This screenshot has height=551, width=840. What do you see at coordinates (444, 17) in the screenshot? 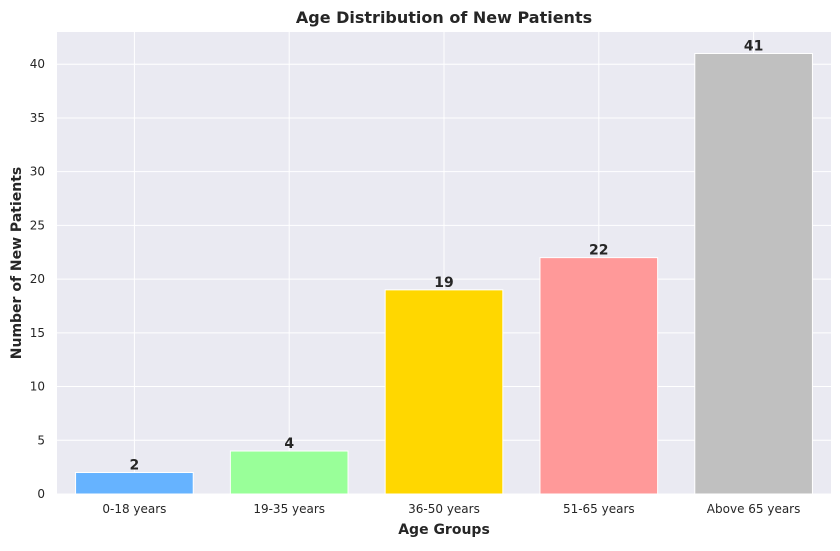
I see `chart-title: Age Distribution of New Patients` at bounding box center [444, 17].